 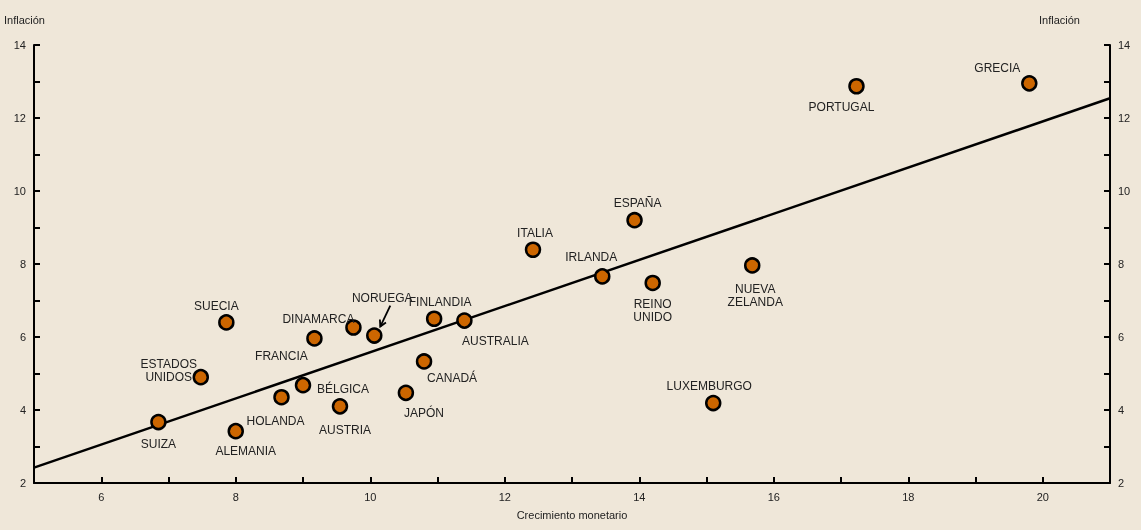 I want to click on x-tick-label: 10, so click(x=370, y=496).